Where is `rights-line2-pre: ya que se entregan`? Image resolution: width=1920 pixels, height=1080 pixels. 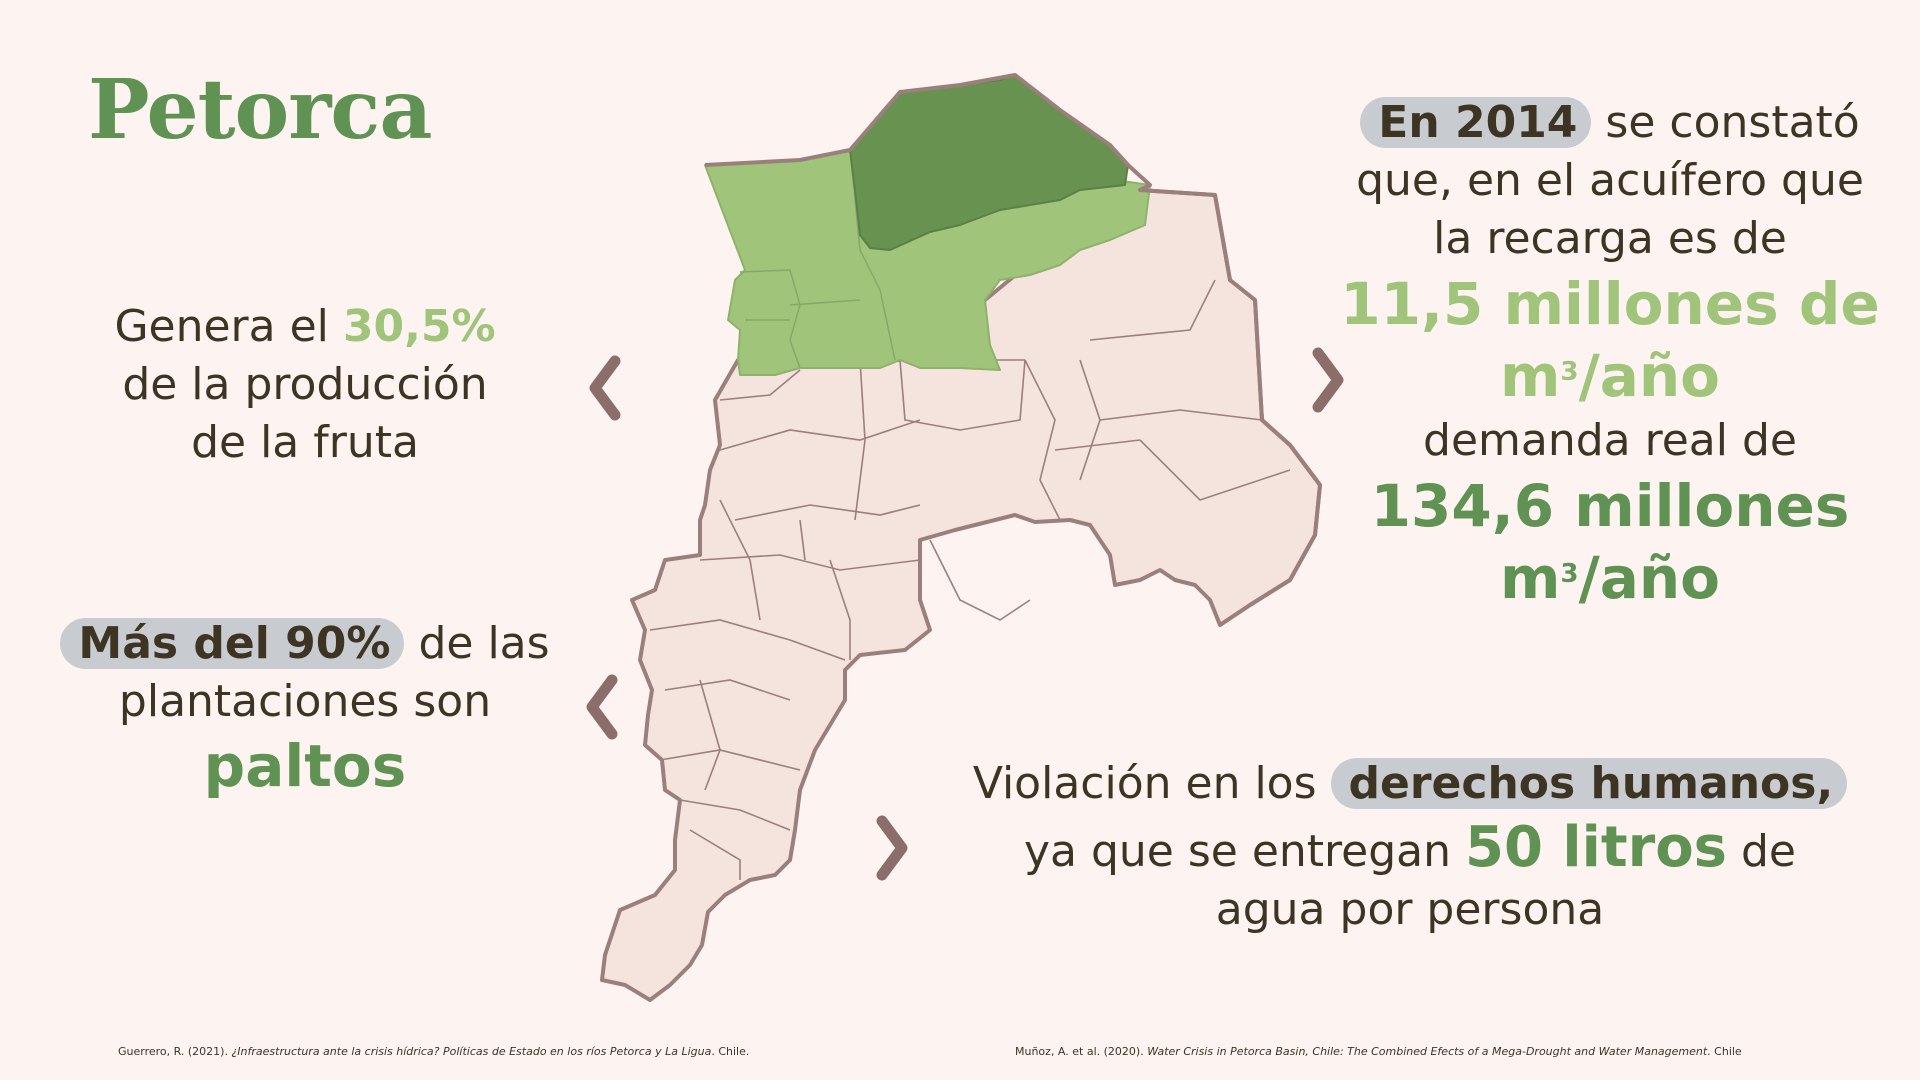 rights-line2-pre: ya que se entregan is located at coordinates (1244, 851).